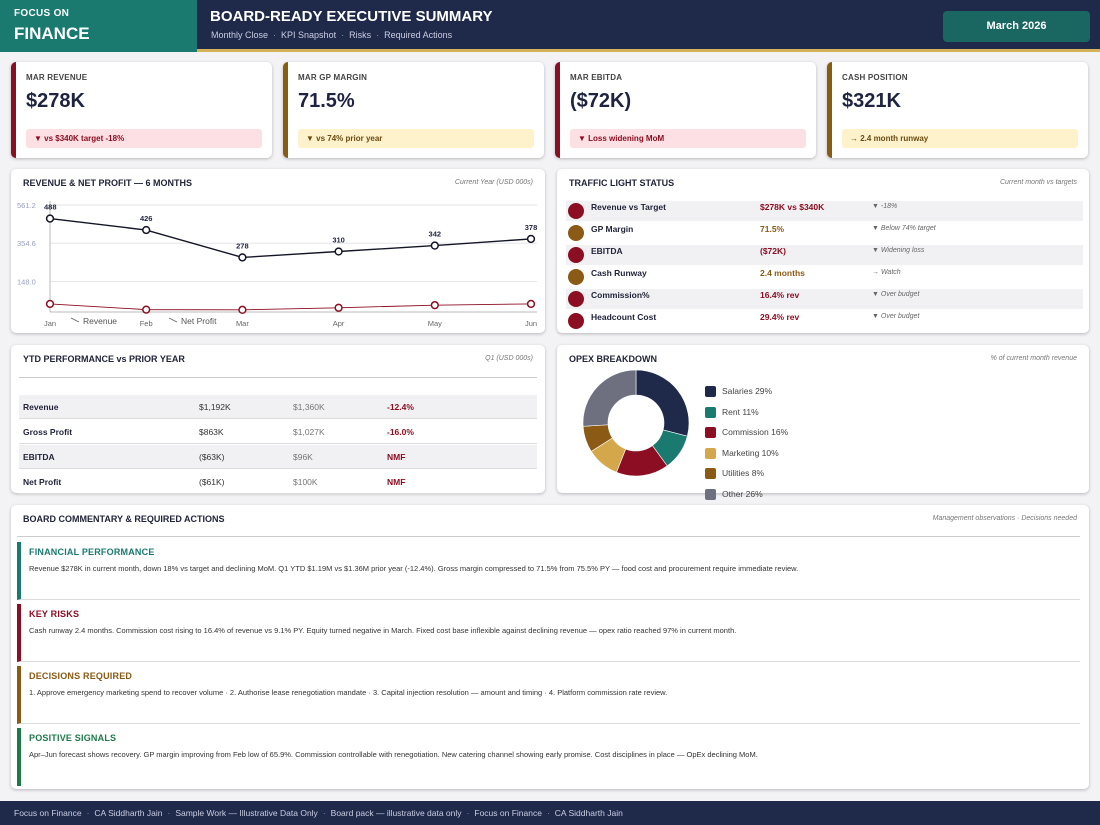  I want to click on ytd-prior: $1,360K, so click(309, 407).